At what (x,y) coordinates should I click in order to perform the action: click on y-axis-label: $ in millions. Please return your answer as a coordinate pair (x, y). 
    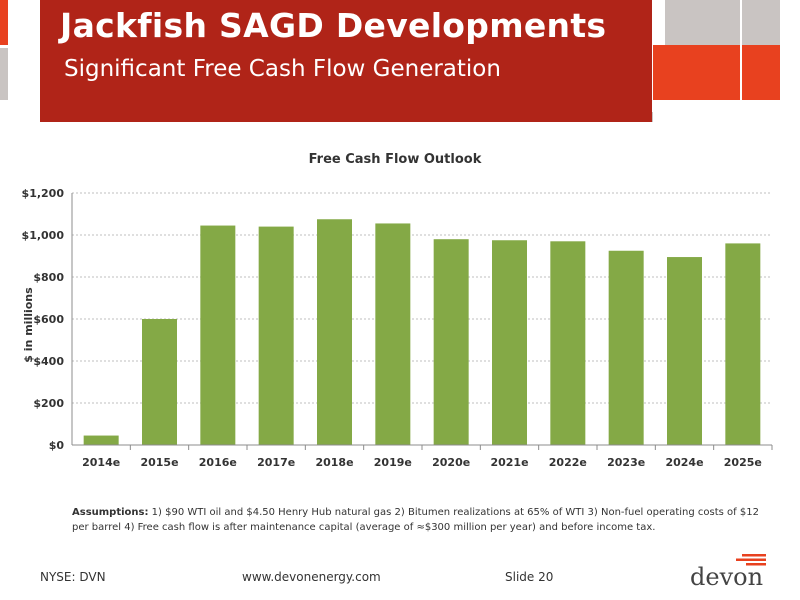
    Looking at the image, I should click on (28, 325).